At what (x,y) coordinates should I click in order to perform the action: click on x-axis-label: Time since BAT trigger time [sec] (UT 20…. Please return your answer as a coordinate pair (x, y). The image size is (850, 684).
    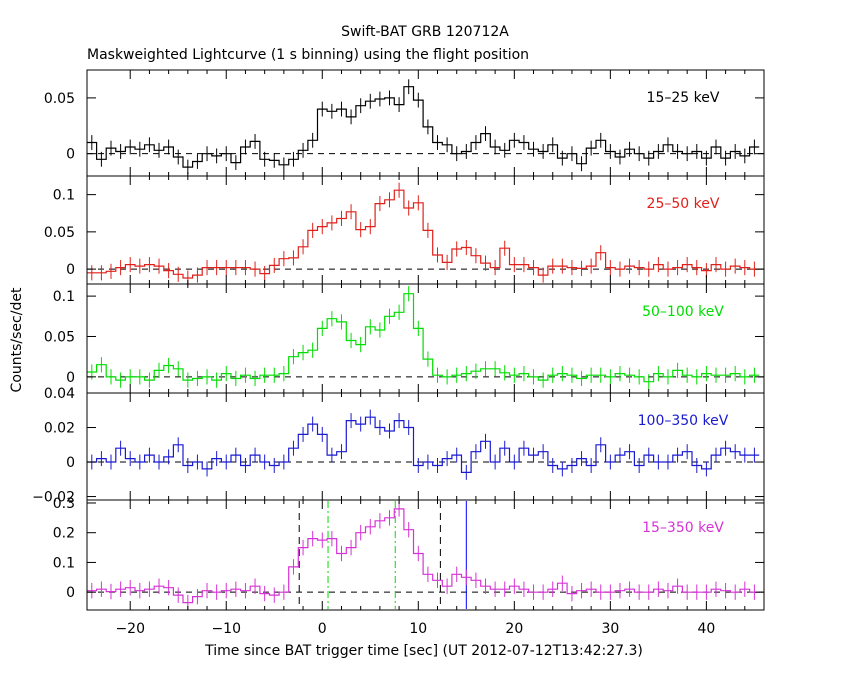
    Looking at the image, I should click on (423, 651).